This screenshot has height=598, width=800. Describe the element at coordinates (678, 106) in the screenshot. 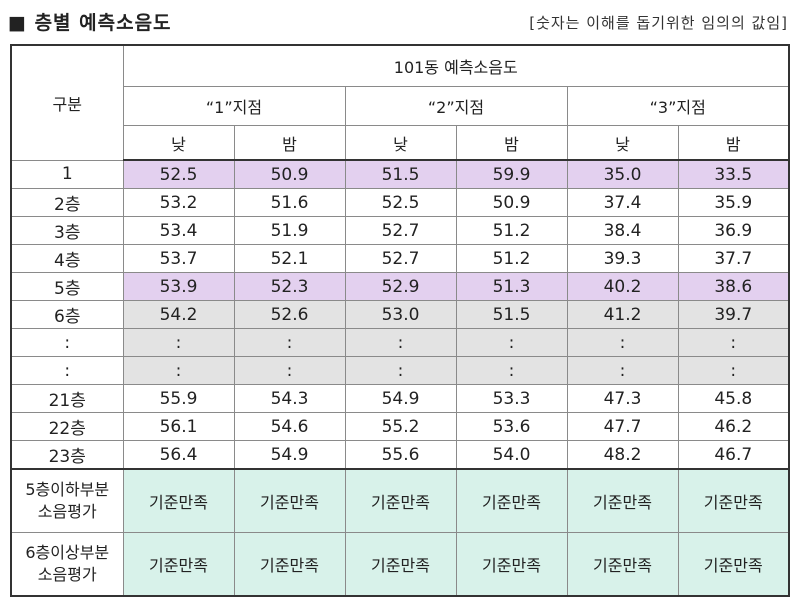

I see `point-header: “3”지점` at that location.